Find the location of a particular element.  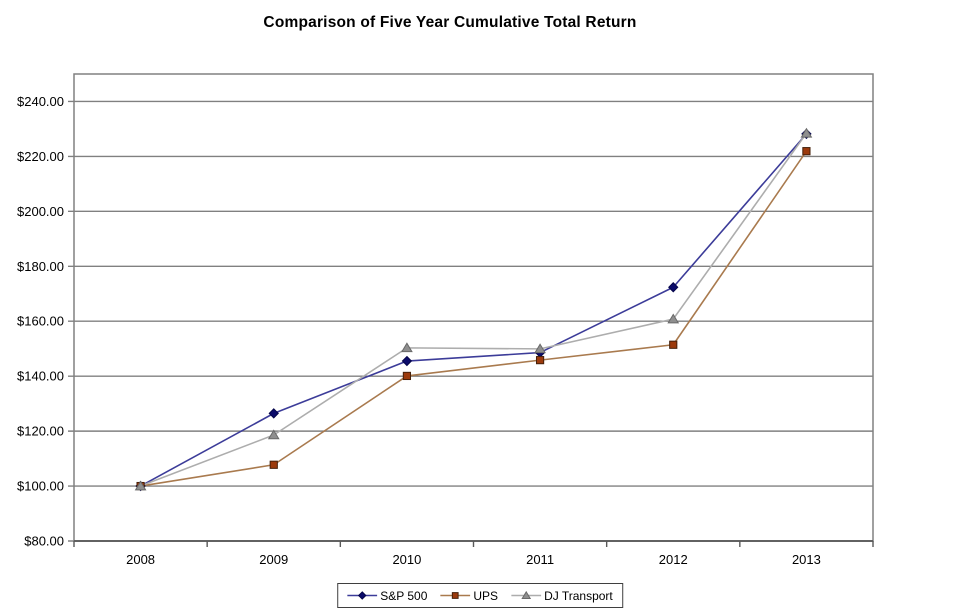

y-axis-tick-label: $220.00 is located at coordinates (40, 156).